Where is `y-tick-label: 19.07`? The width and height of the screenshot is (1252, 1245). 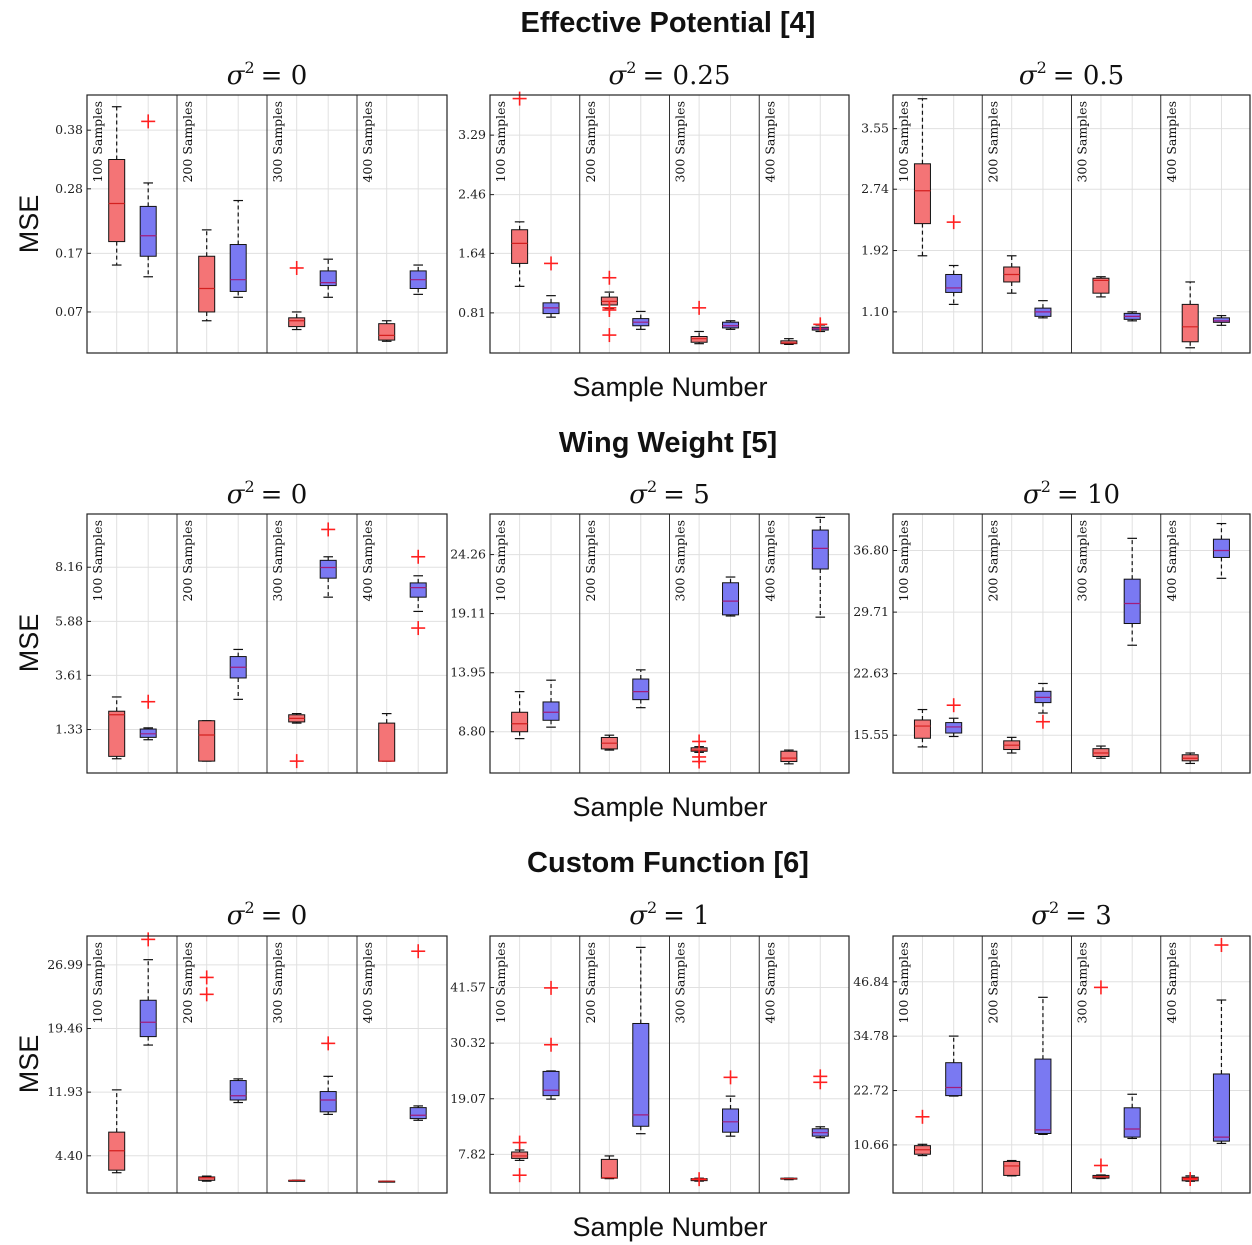 y-tick-label: 19.07 is located at coordinates (468, 1098).